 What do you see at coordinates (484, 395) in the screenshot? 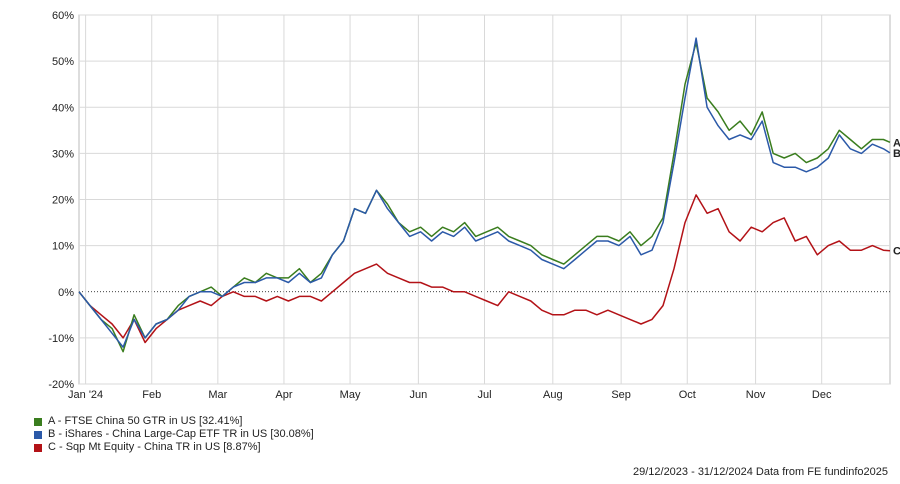
I see `x-tick-label: Jul` at bounding box center [484, 395].